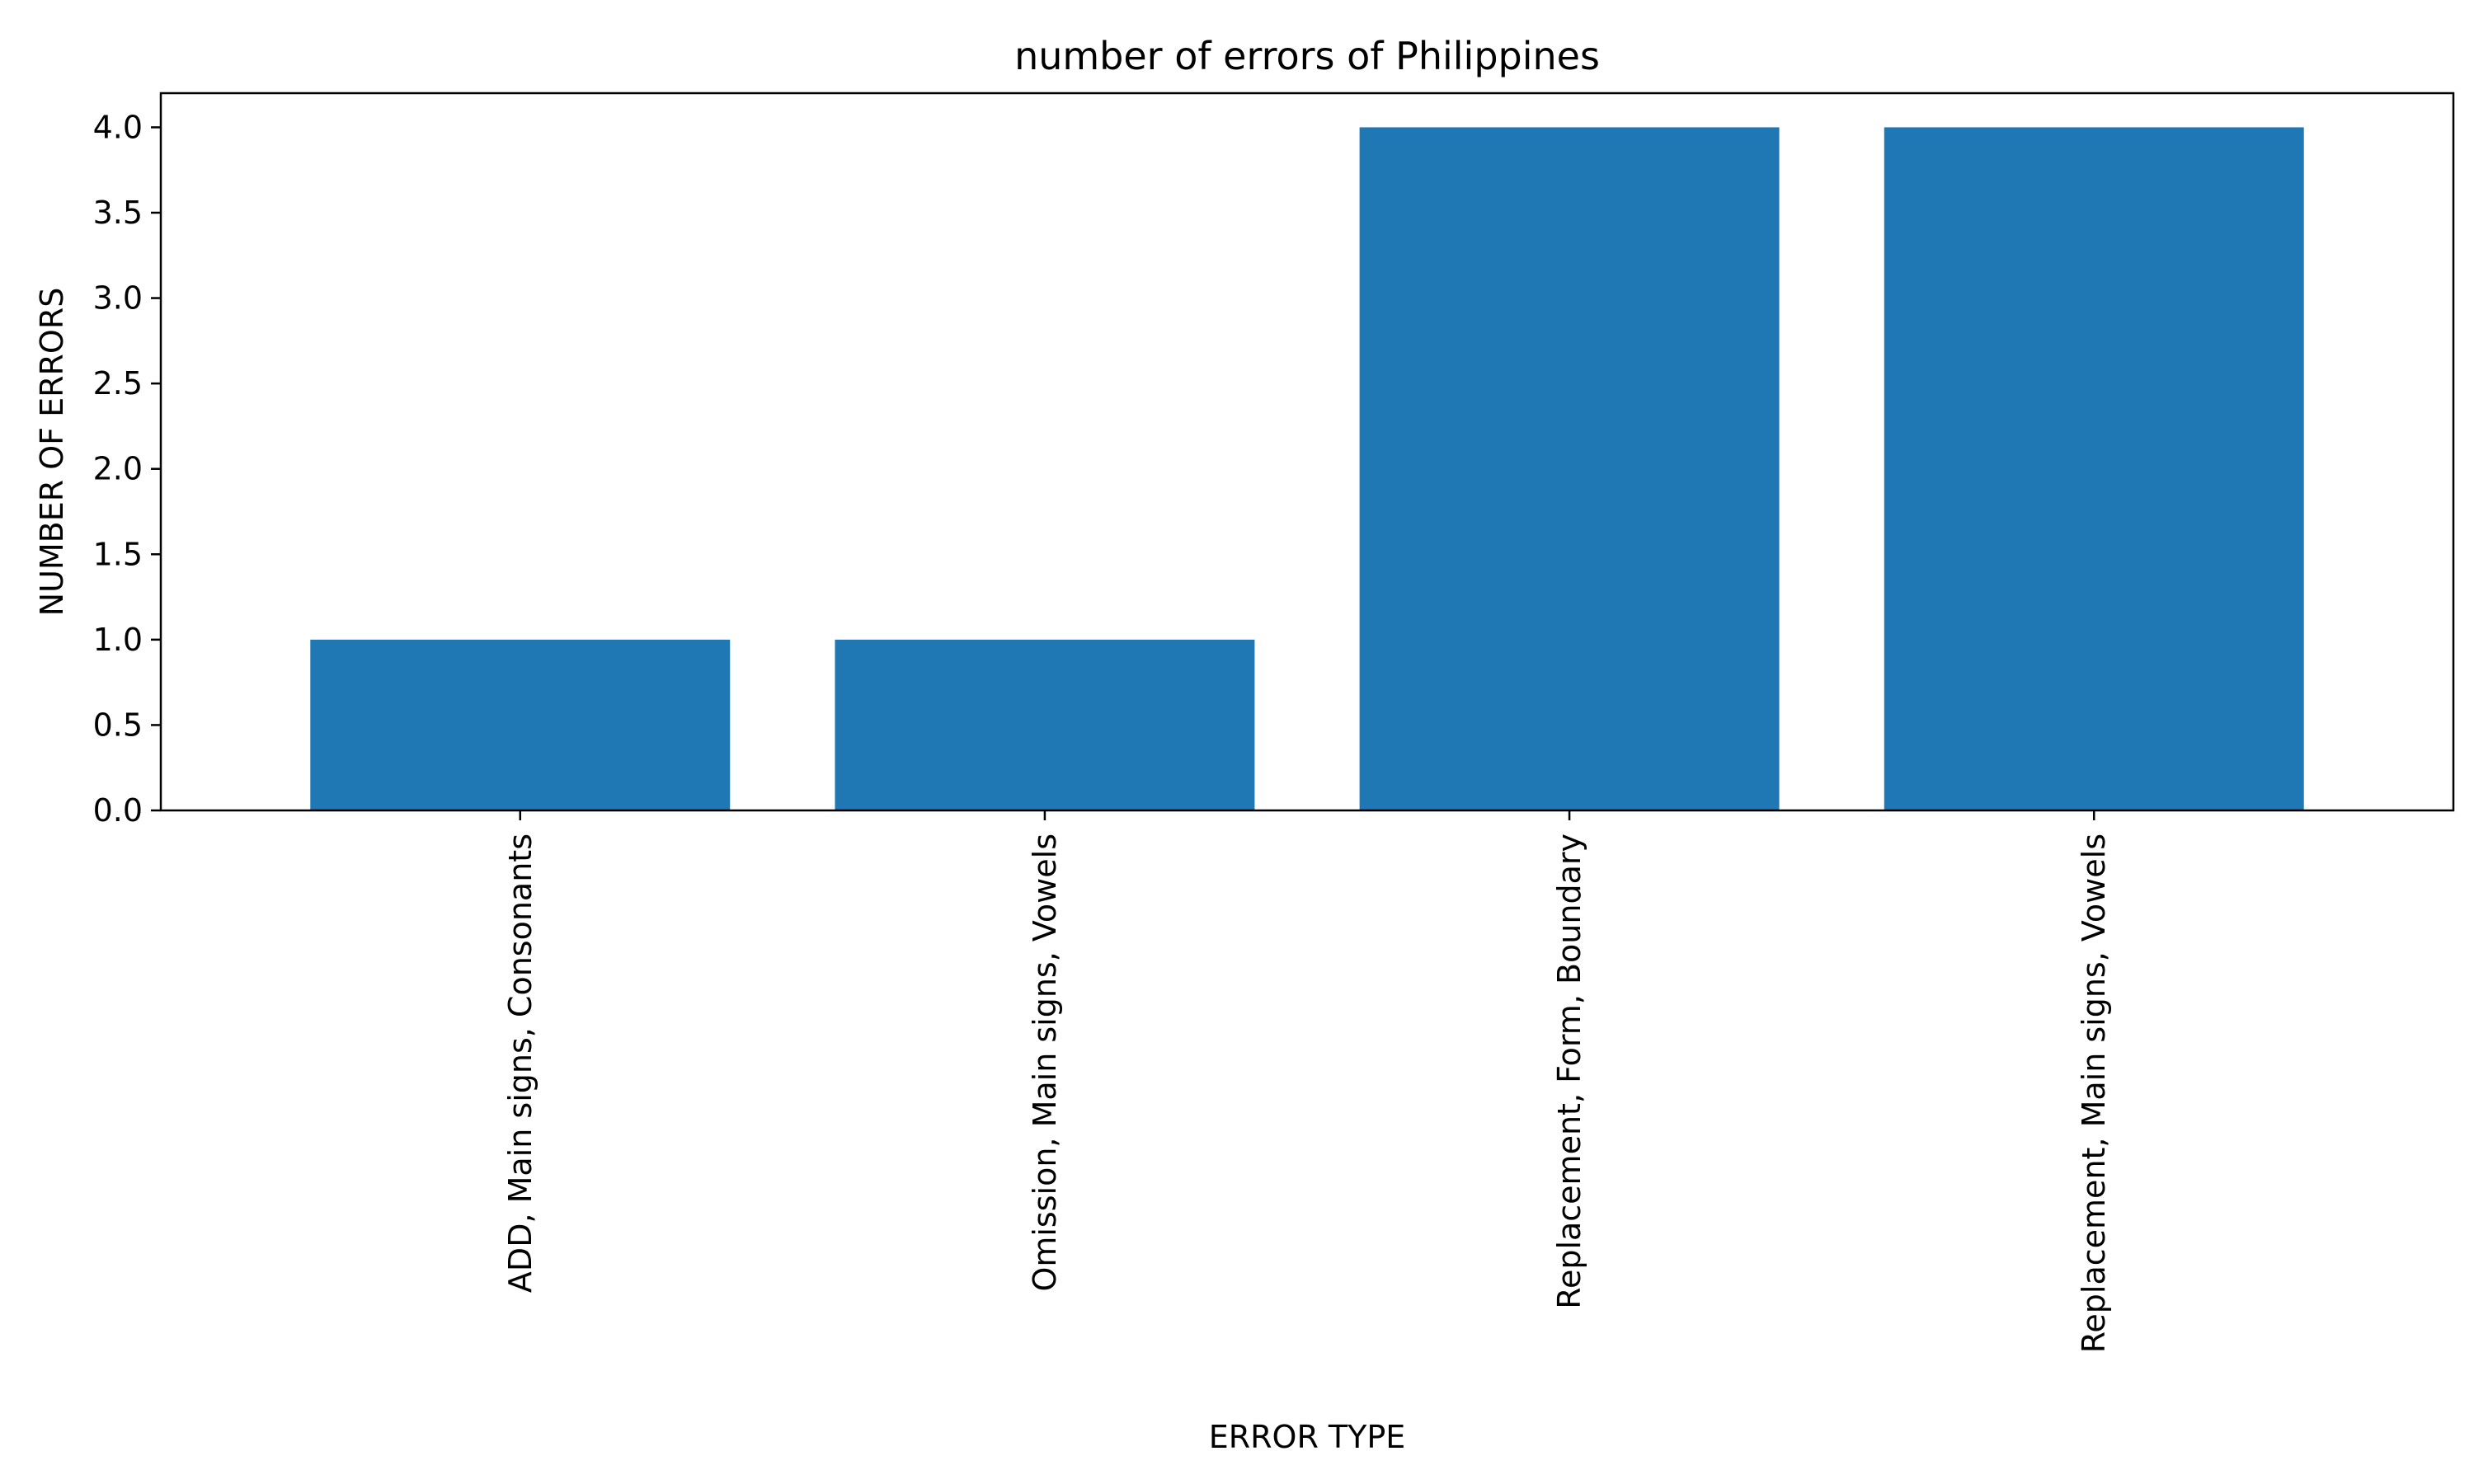  I want to click on y-tick-label: 2.0, so click(118, 469).